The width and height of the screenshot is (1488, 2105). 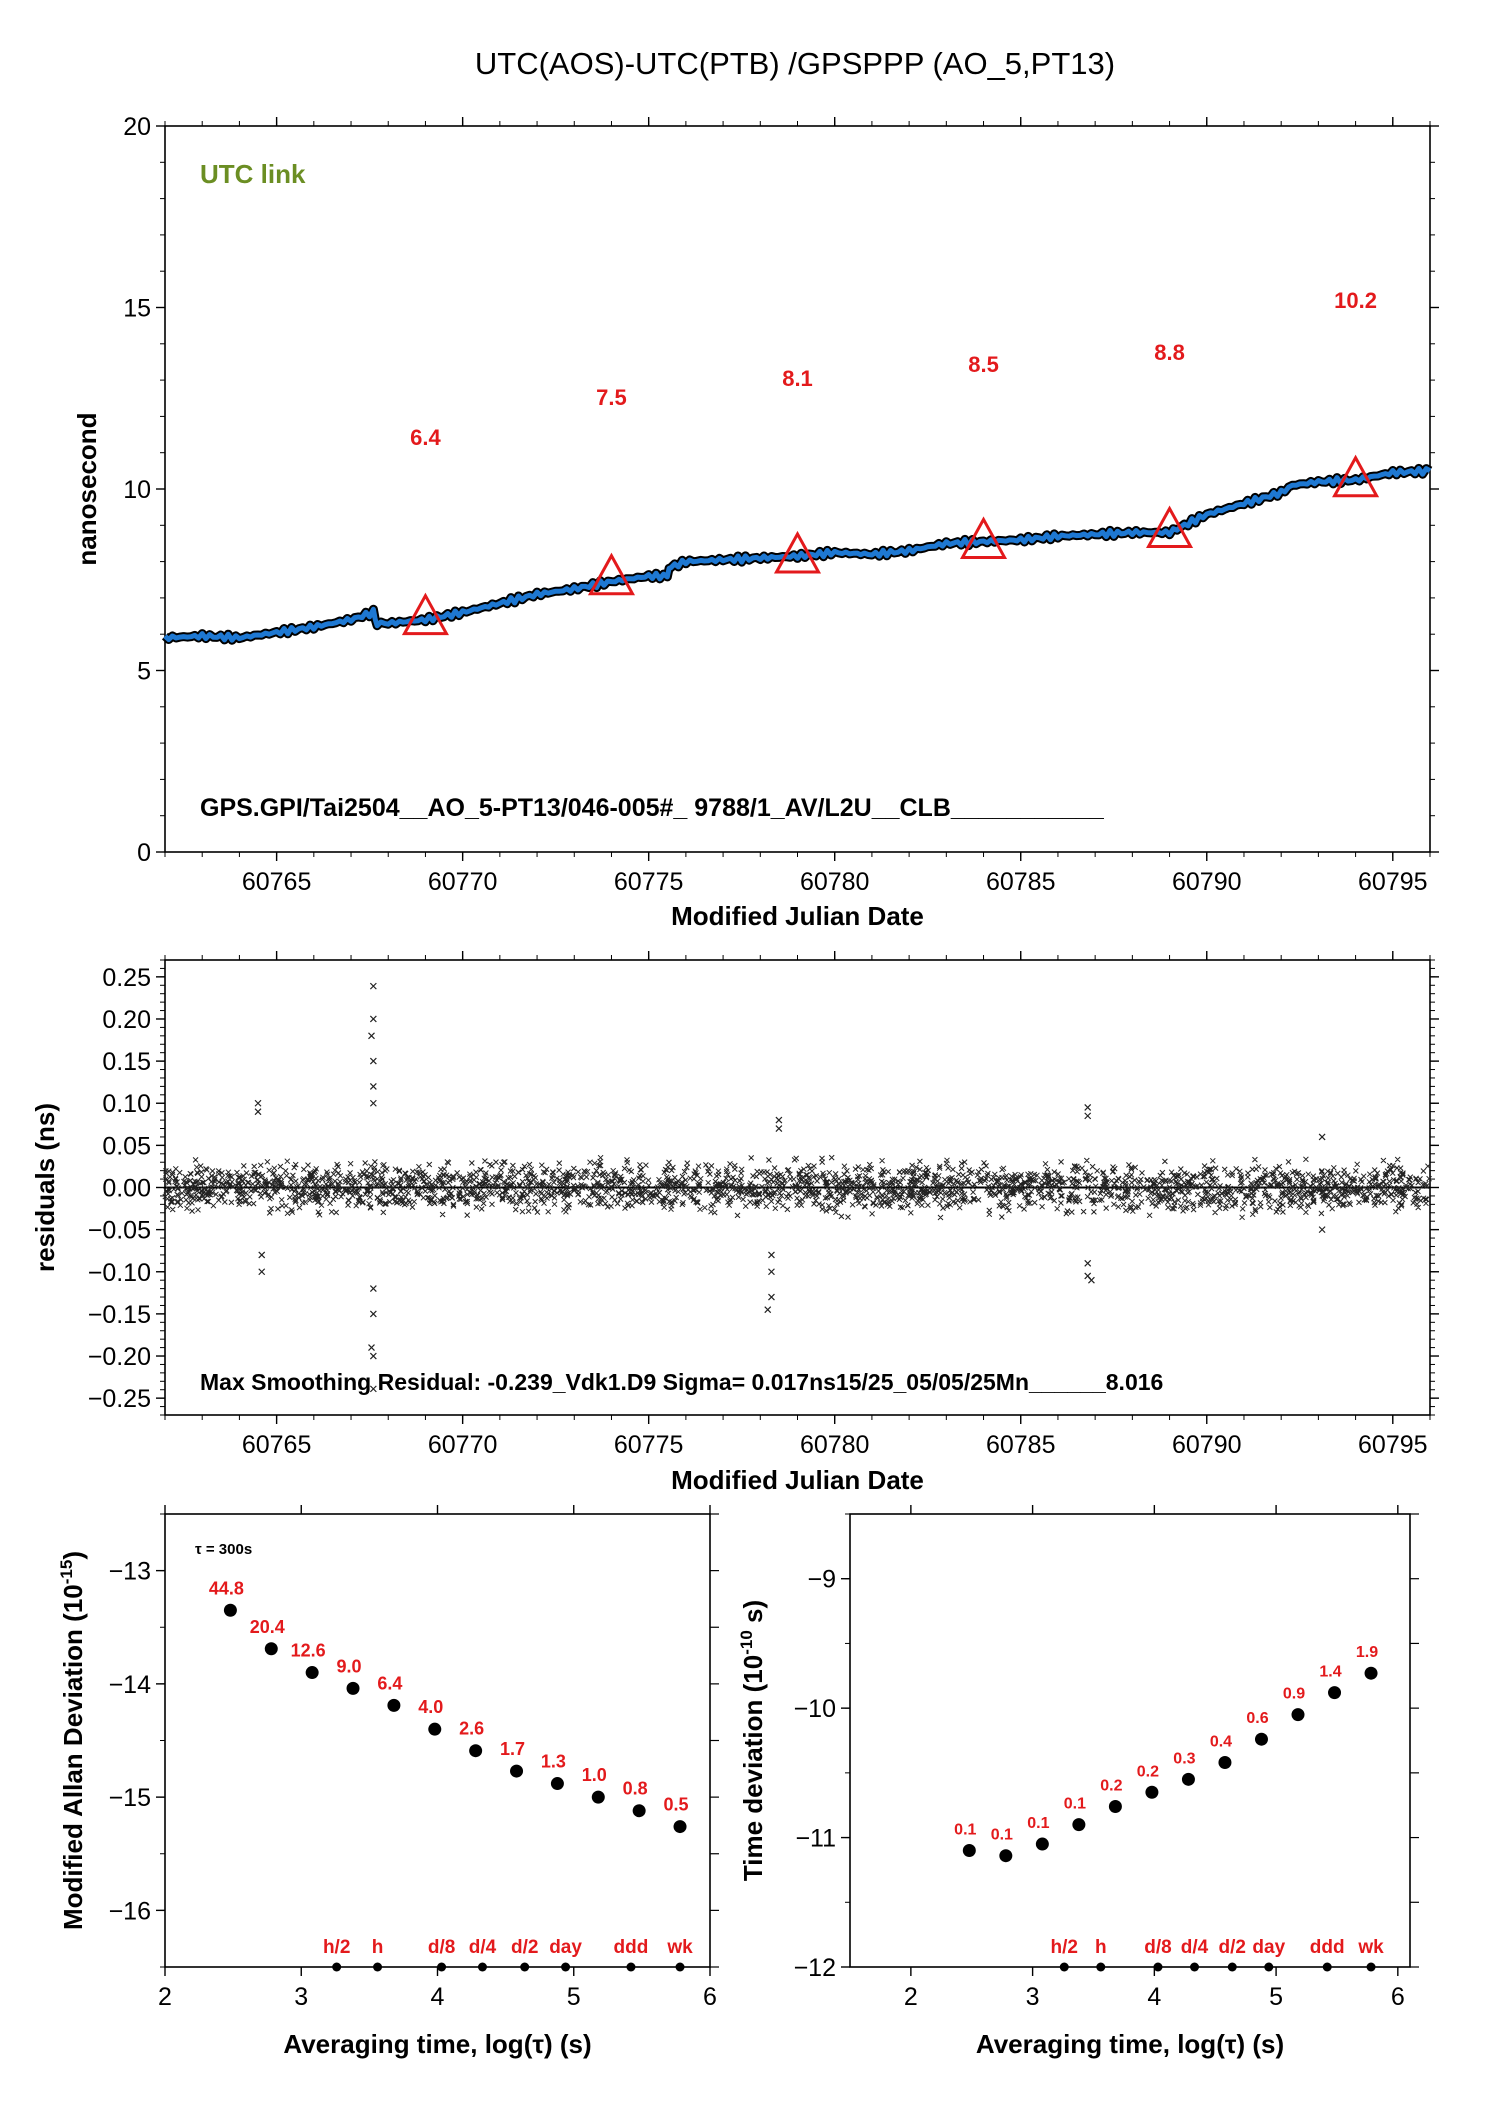 What do you see at coordinates (1148, 1771) in the screenshot?
I see `deviation-value-label: 0.2` at bounding box center [1148, 1771].